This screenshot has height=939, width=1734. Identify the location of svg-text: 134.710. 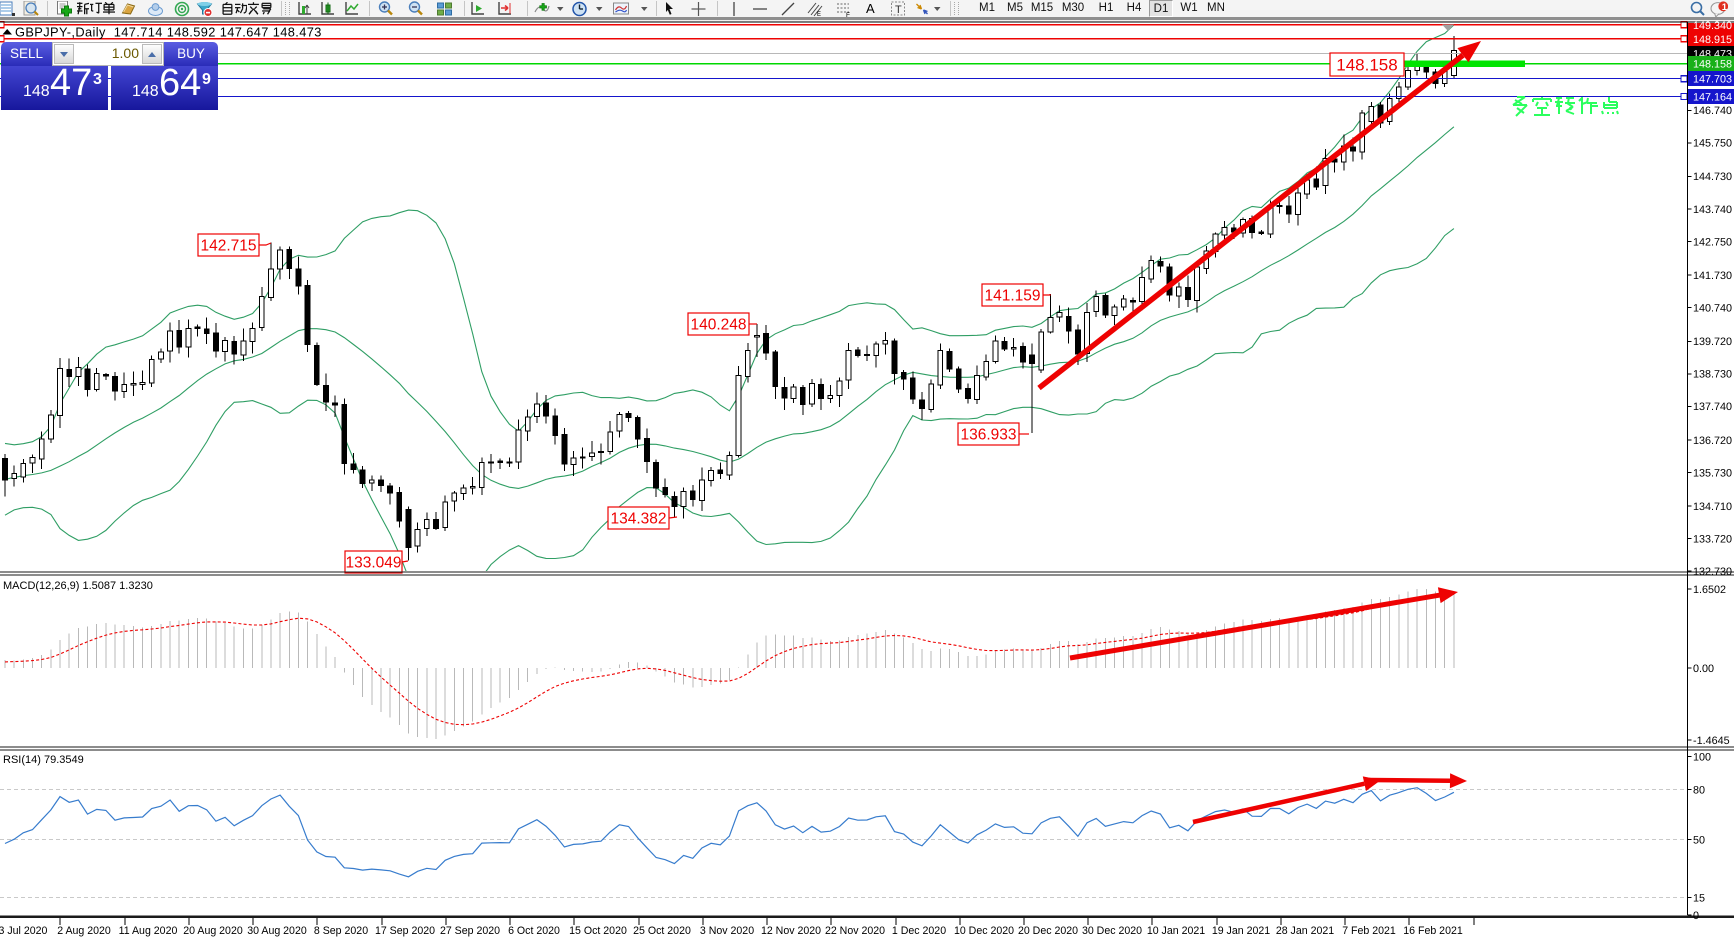
(1712, 507).